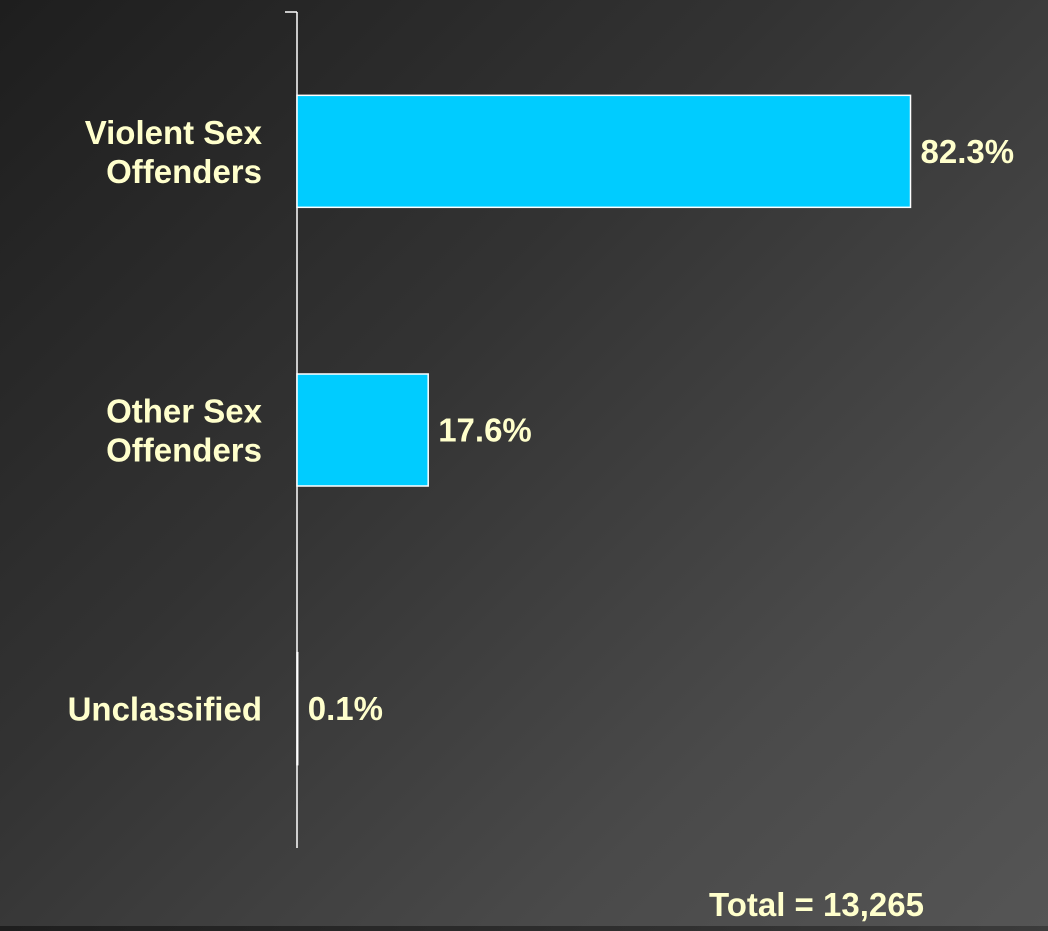 The height and width of the screenshot is (931, 1048). Describe the element at coordinates (184, 430) in the screenshot. I see `category-label-2: Other Sex Offenders` at that location.